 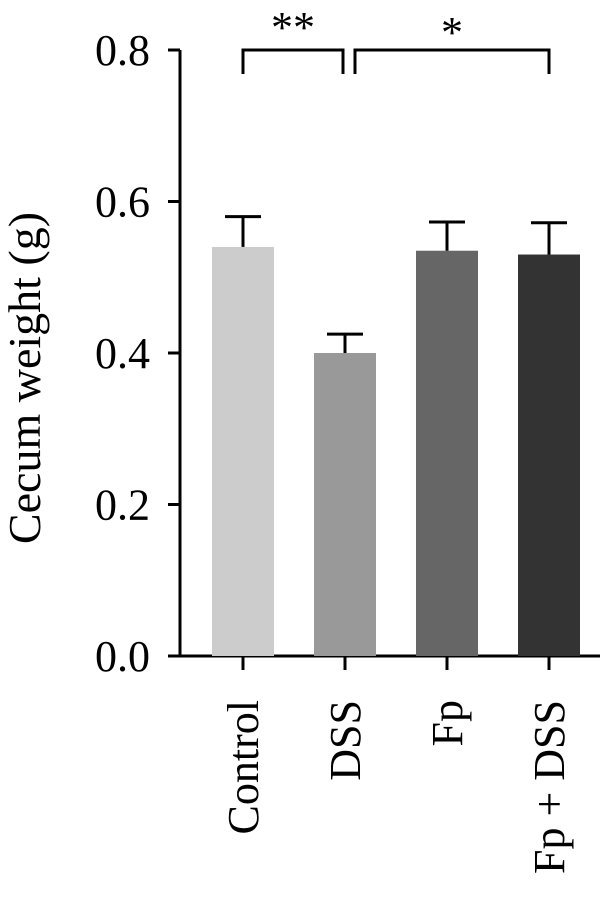 I want to click on y-tick-label: 0.6, so click(x=122, y=202).